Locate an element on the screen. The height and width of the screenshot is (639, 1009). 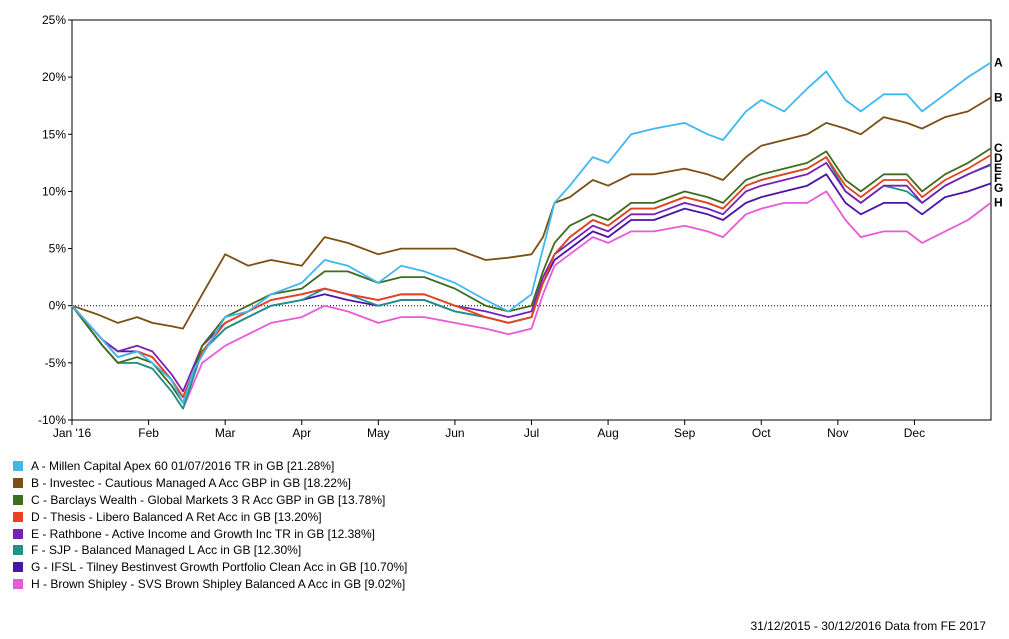
series-end-label-f: F is located at coordinates (997, 178).